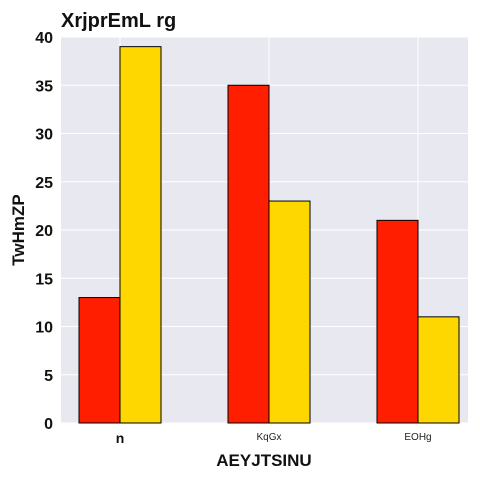 This screenshot has height=480, width=480. What do you see at coordinates (18, 229) in the screenshot?
I see `y-axis-label: TwHmZP` at bounding box center [18, 229].